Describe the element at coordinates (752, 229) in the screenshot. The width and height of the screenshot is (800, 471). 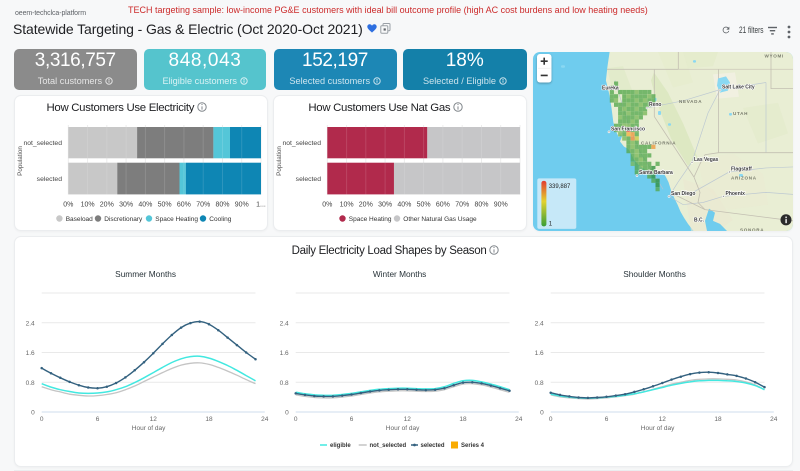
I see `svg-text: SONORA` at that location.